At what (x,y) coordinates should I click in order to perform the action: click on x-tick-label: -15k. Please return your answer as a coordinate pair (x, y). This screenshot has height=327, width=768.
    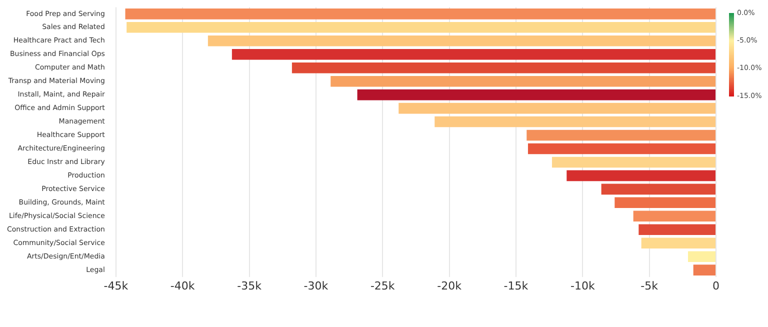
    Looking at the image, I should click on (516, 285).